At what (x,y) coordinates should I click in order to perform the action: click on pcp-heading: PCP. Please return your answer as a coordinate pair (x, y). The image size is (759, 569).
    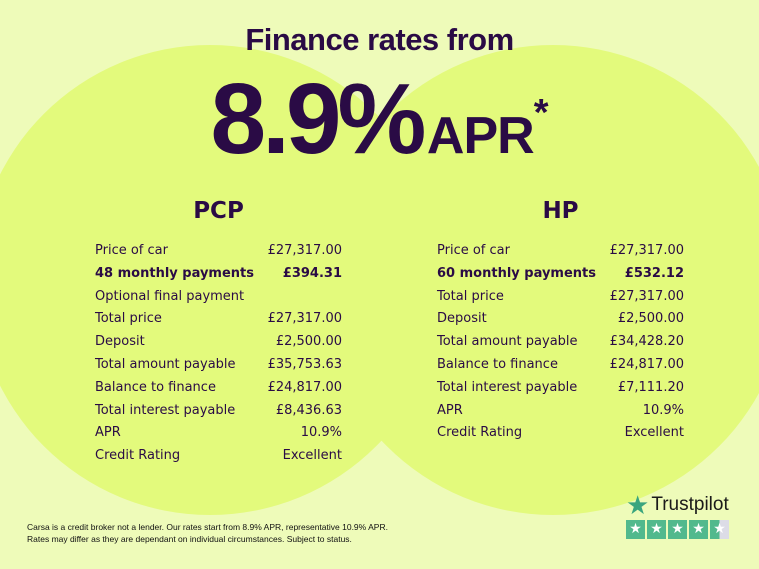
    Looking at the image, I should click on (218, 211).